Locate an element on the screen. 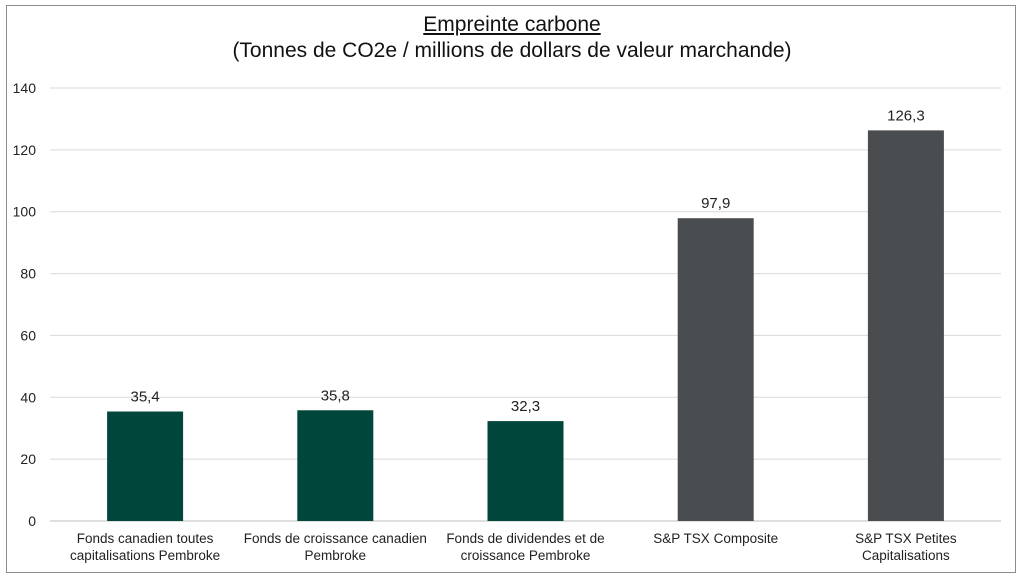 The height and width of the screenshot is (582, 1024). y-tick-label: 20 is located at coordinates (28, 459).